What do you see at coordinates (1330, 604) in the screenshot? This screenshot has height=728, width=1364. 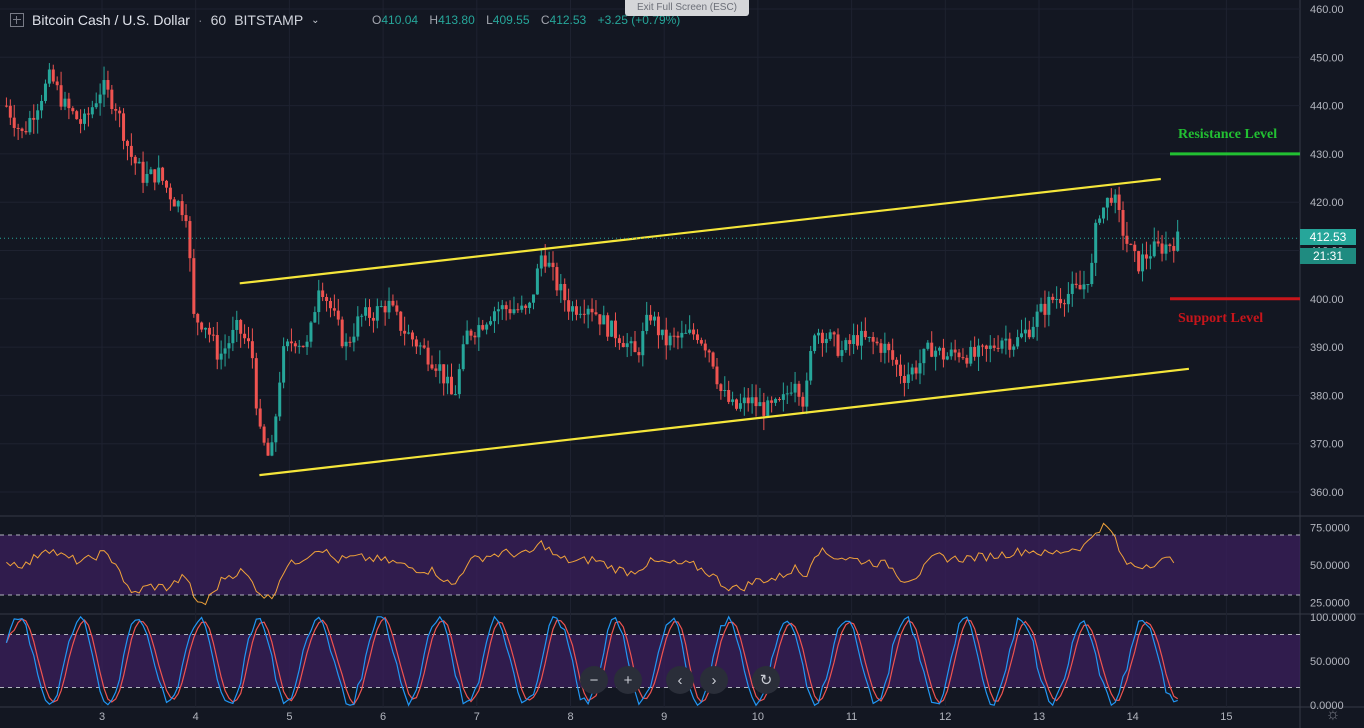 I see `rsi-y-tick-label: 25.0000` at bounding box center [1330, 604].